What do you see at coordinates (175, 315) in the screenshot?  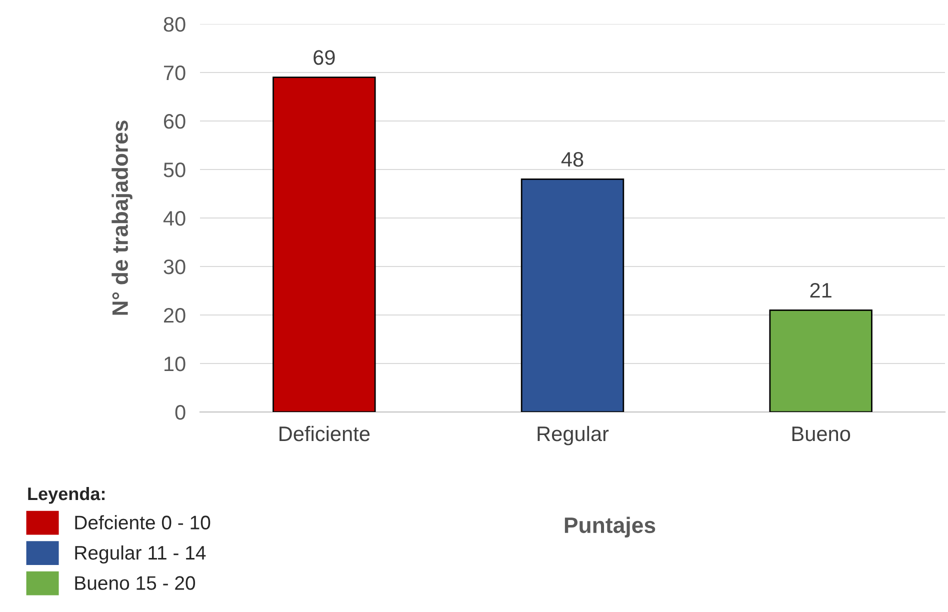 I see `y-tick-label: 20` at bounding box center [175, 315].